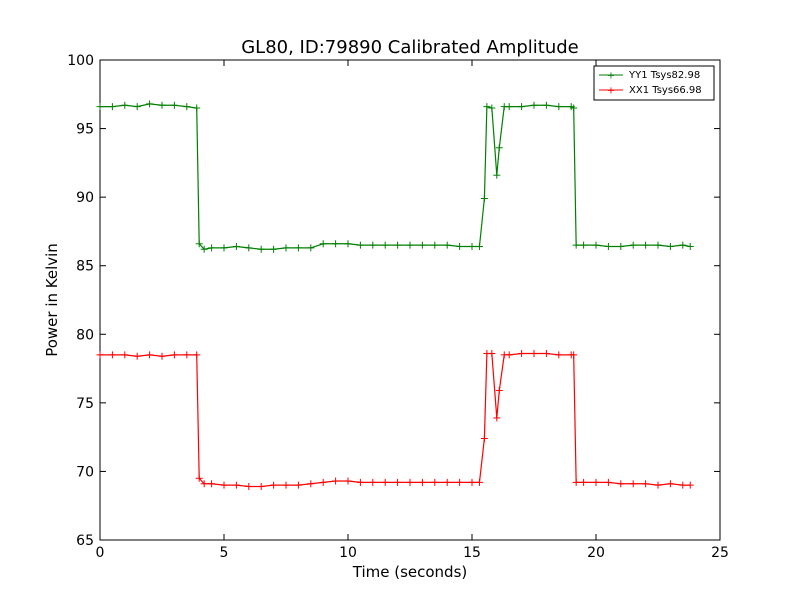  I want to click on y-tick-label: 65, so click(85, 541).